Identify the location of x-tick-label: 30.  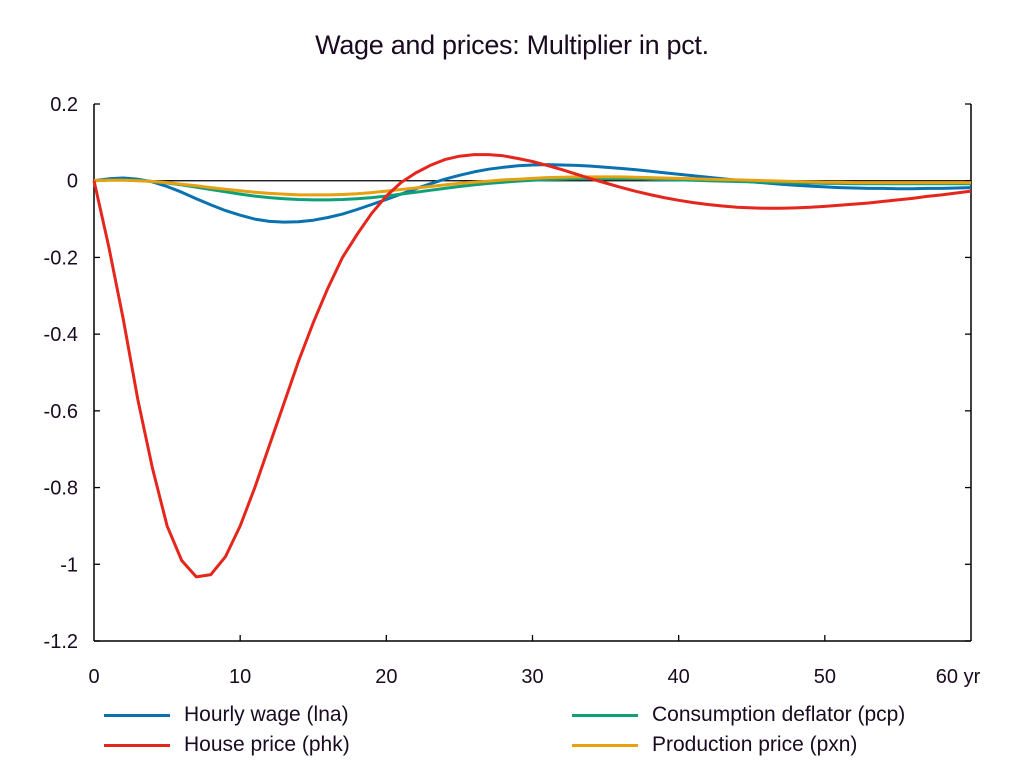
(532, 677).